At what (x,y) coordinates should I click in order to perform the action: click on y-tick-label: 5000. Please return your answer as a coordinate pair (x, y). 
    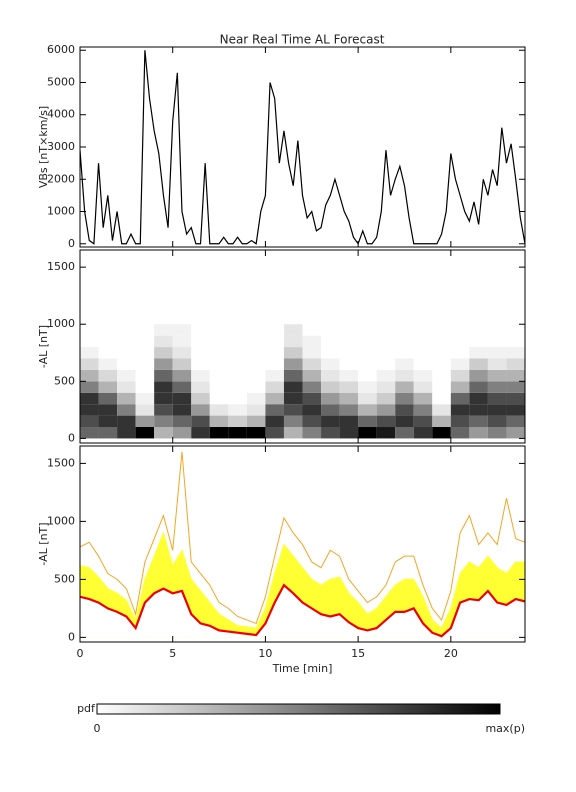
    Looking at the image, I should click on (61, 81).